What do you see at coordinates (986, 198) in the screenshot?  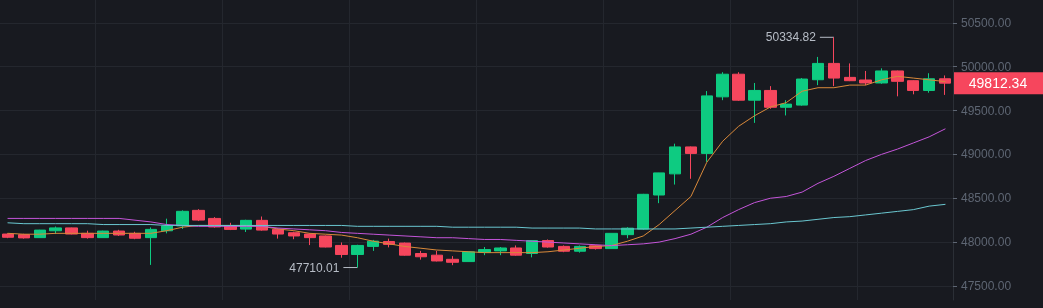 I see `y-tick-label: 48500.00` at bounding box center [986, 198].